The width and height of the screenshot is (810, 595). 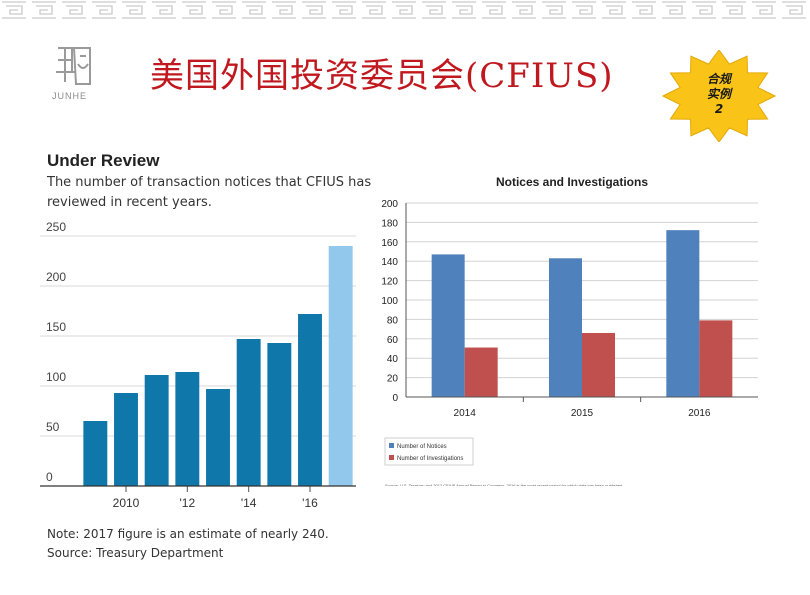 I want to click on decorative-top-border, so click(x=405, y=10).